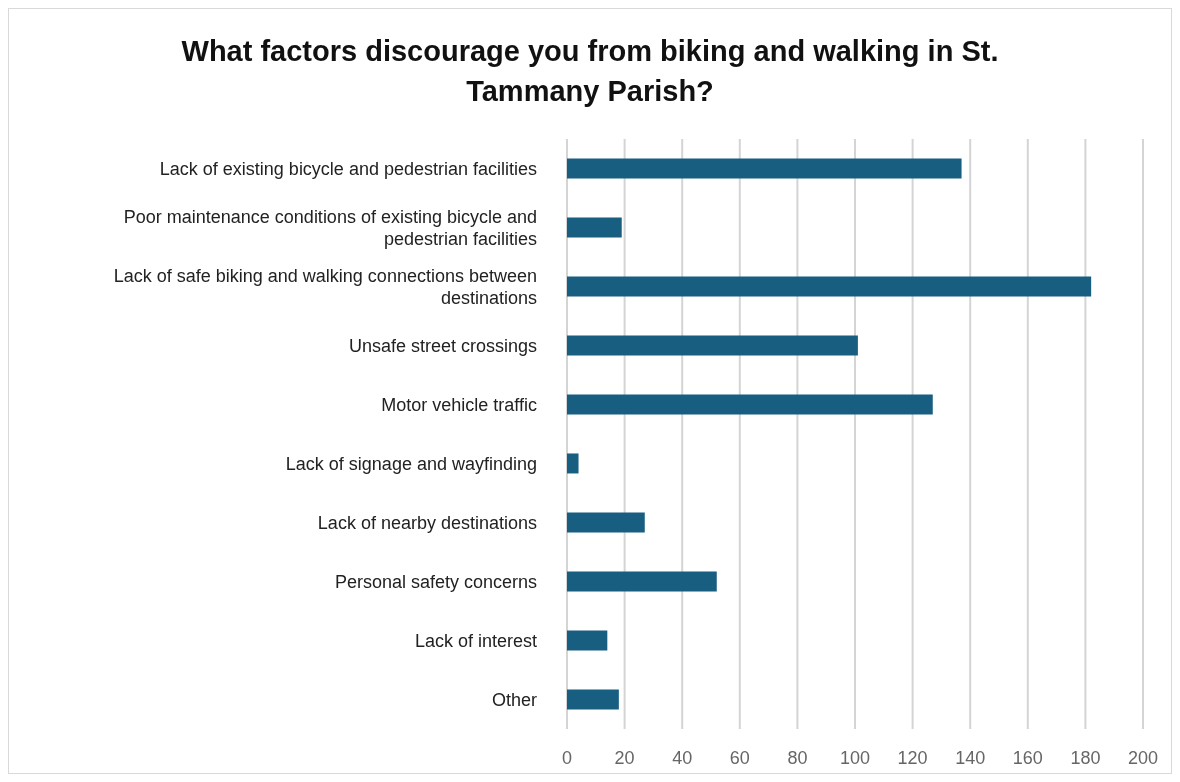 This screenshot has height=782, width=1180. Describe the element at coordinates (1143, 757) in the screenshot. I see `x-tick-label: 200` at that location.